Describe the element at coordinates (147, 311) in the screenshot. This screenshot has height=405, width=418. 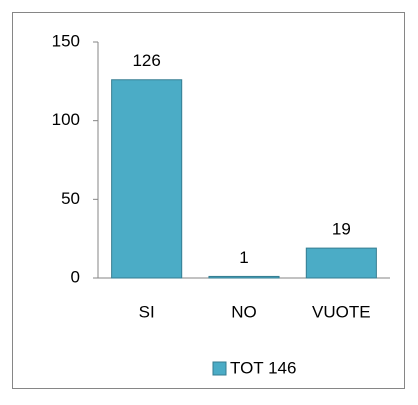
I see `x-tick-label: SI` at that location.